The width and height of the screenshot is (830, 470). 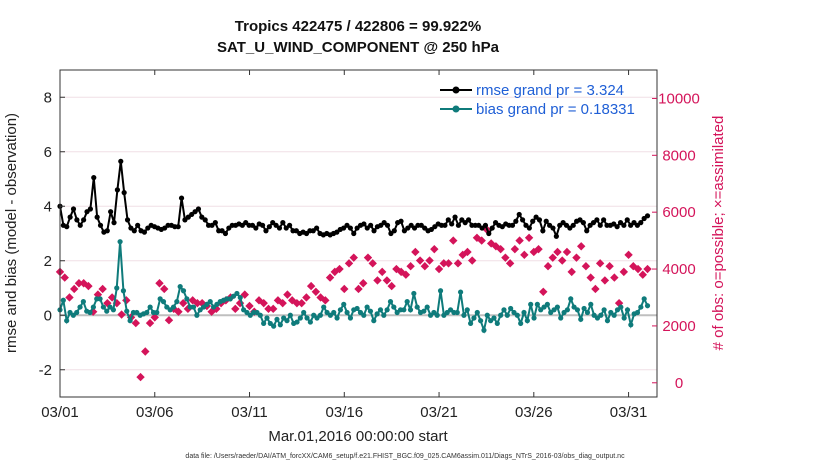 I want to click on y-right-tick-label: 2000, so click(x=678, y=326).